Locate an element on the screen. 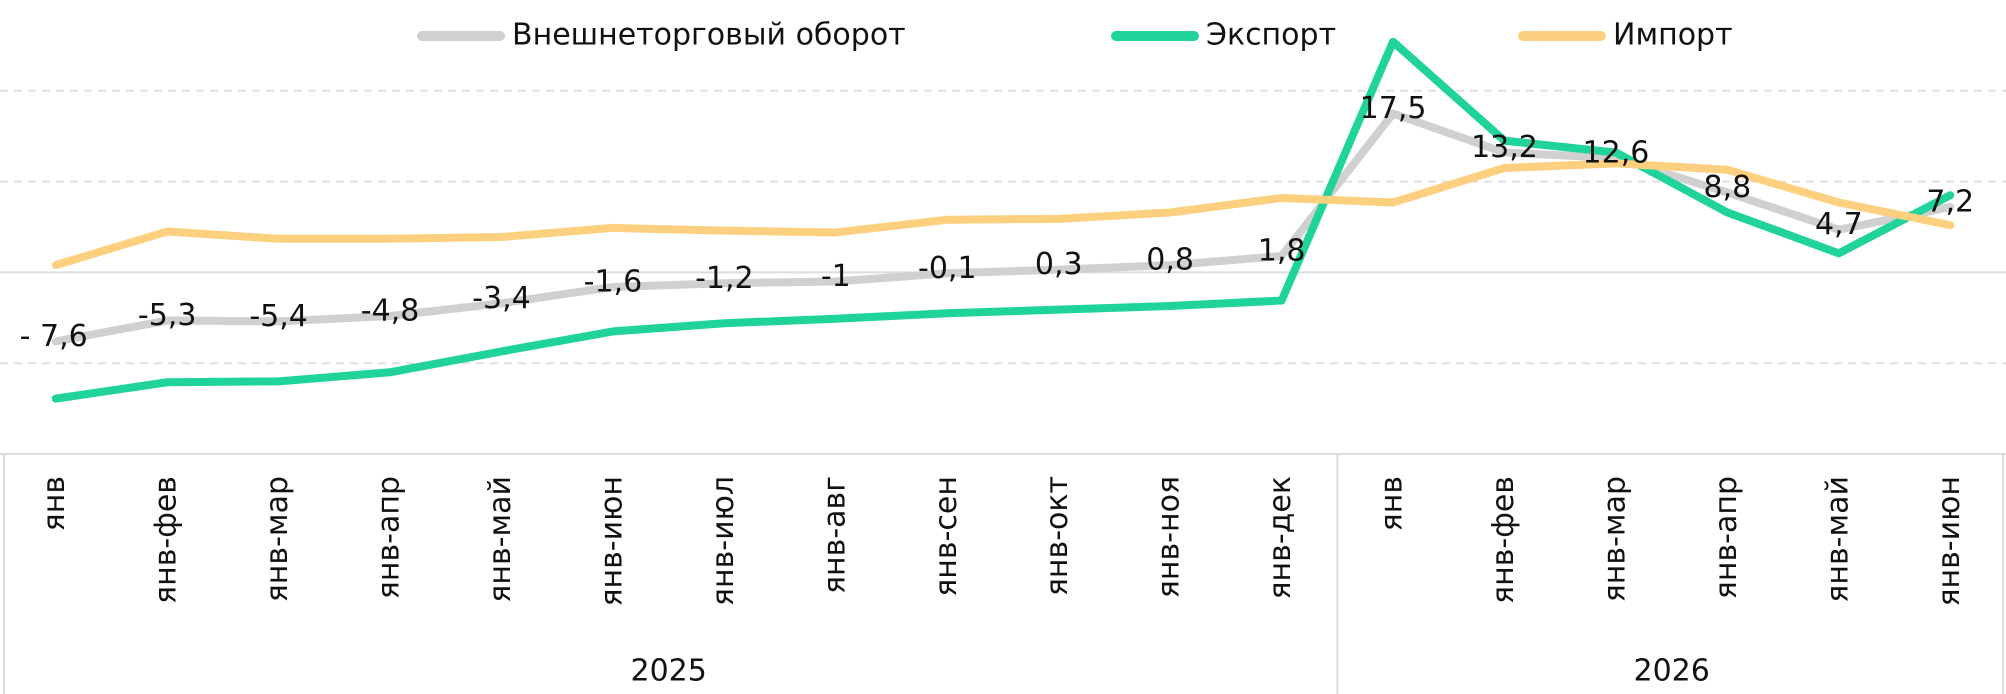 This screenshot has width=2006, height=694. x-tick-label: янв-авг is located at coordinates (834, 535).